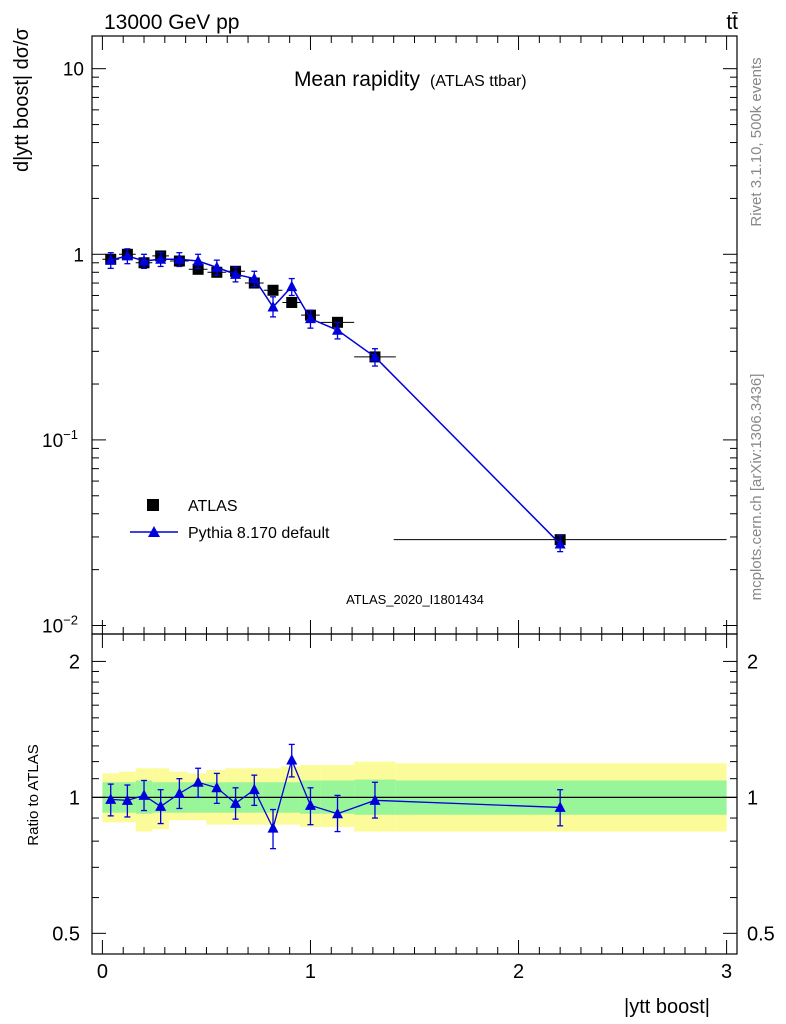  Describe the element at coordinates (73, 70) in the screenshot. I see `main-y-tick-label: 10` at that location.